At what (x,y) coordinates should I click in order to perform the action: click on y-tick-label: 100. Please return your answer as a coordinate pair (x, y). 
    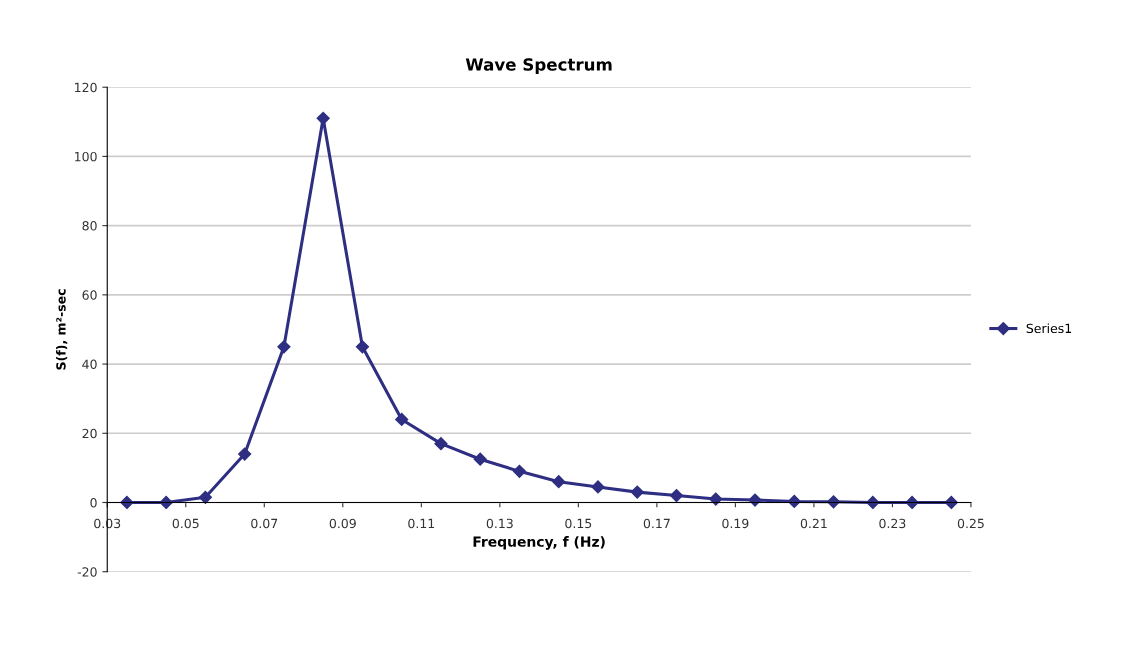
    Looking at the image, I should click on (86, 156).